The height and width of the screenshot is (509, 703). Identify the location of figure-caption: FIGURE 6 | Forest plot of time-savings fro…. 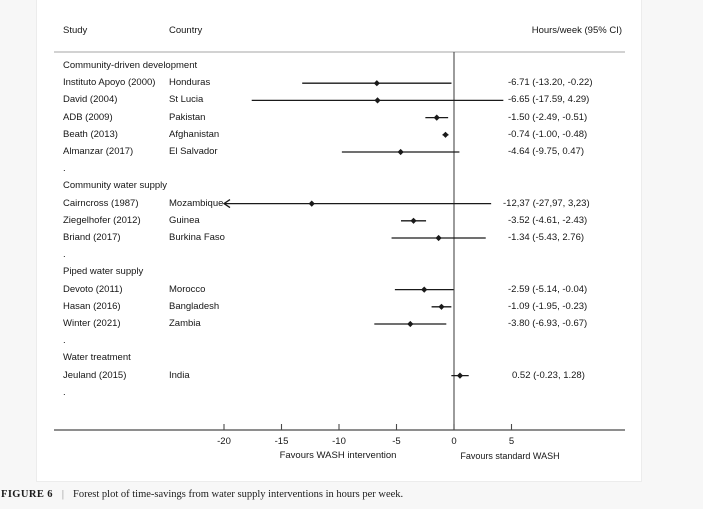
(351, 494).